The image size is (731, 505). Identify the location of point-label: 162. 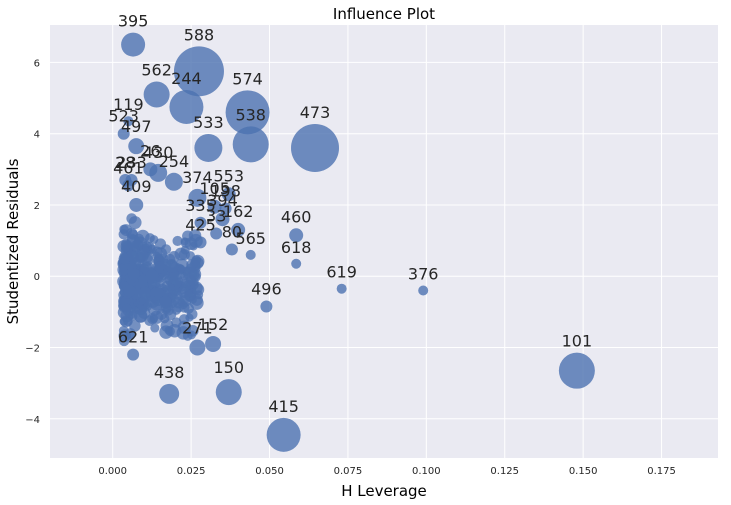
(238, 211).